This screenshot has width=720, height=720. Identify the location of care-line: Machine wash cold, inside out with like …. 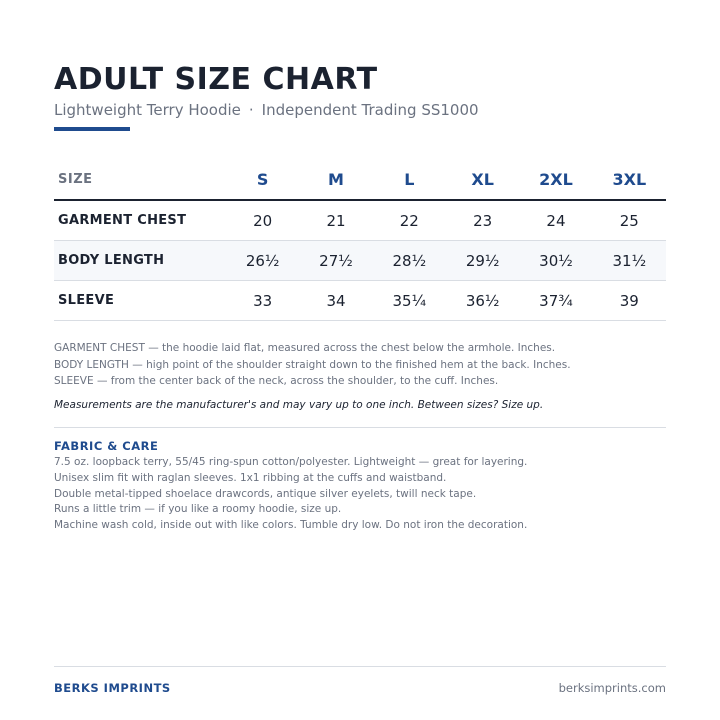
(291, 525).